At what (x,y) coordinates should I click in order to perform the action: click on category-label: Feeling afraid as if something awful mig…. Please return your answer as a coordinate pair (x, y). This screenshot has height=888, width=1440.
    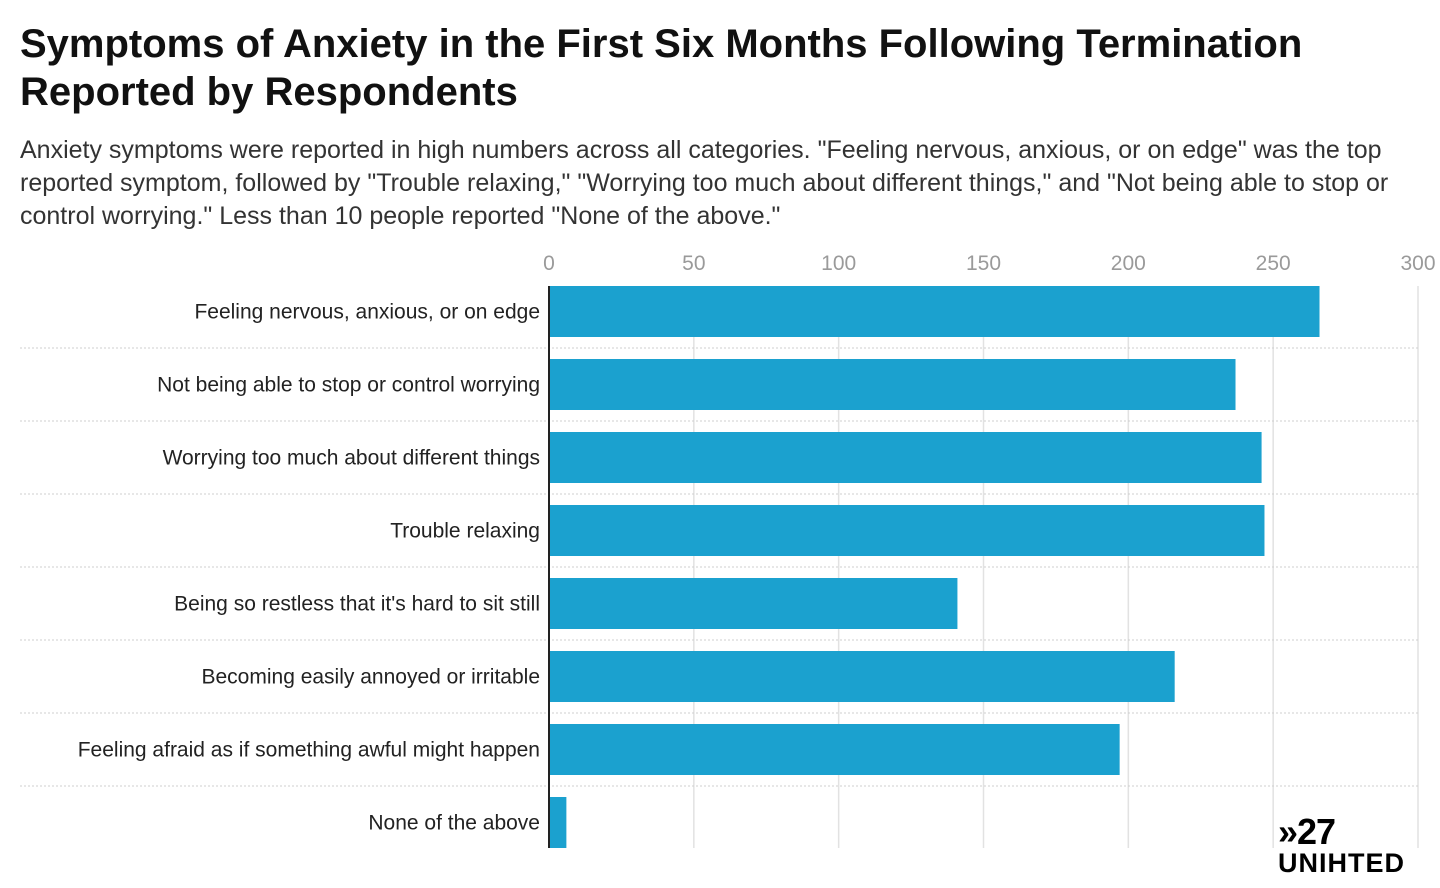
    Looking at the image, I should click on (309, 750).